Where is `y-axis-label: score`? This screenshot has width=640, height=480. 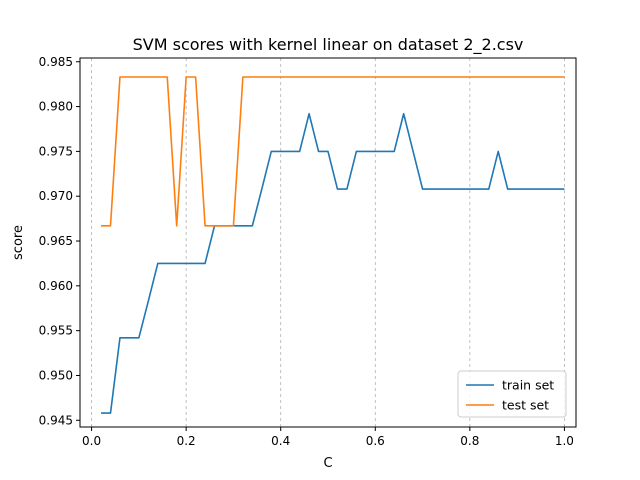 y-axis-label: score is located at coordinates (18, 242).